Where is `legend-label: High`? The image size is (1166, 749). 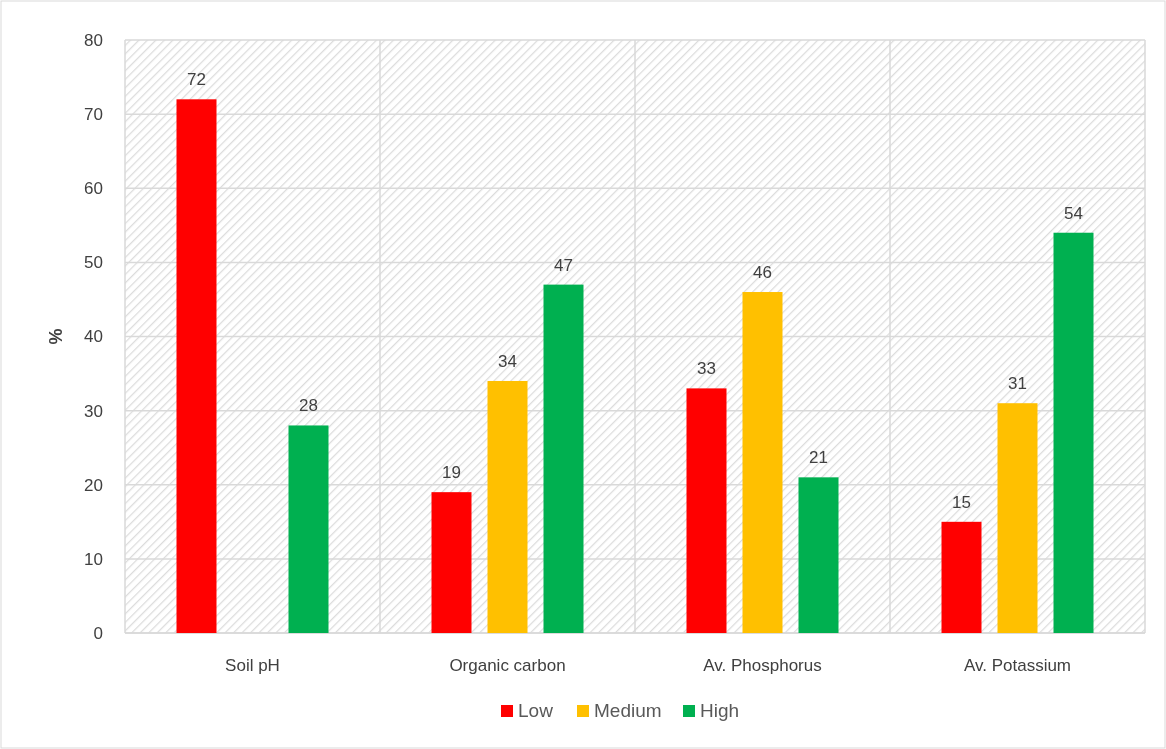
legend-label: High is located at coordinates (720, 710).